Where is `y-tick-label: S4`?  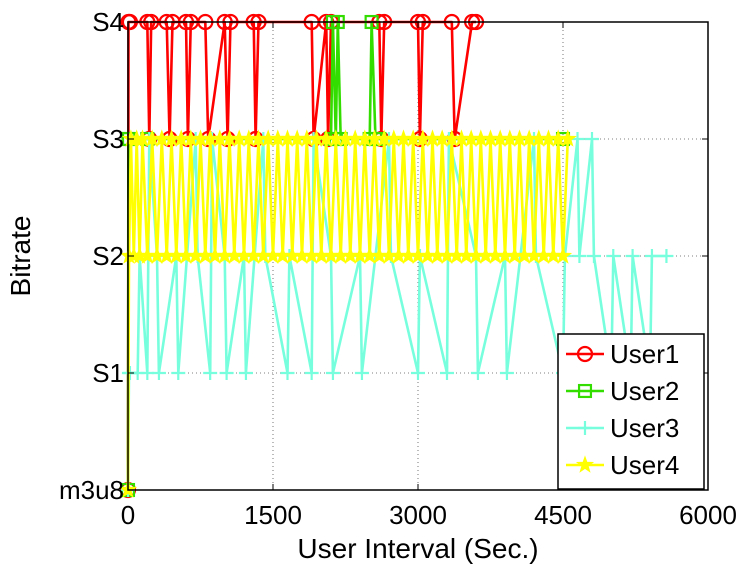 y-tick-label: S4 is located at coordinates (108, 22).